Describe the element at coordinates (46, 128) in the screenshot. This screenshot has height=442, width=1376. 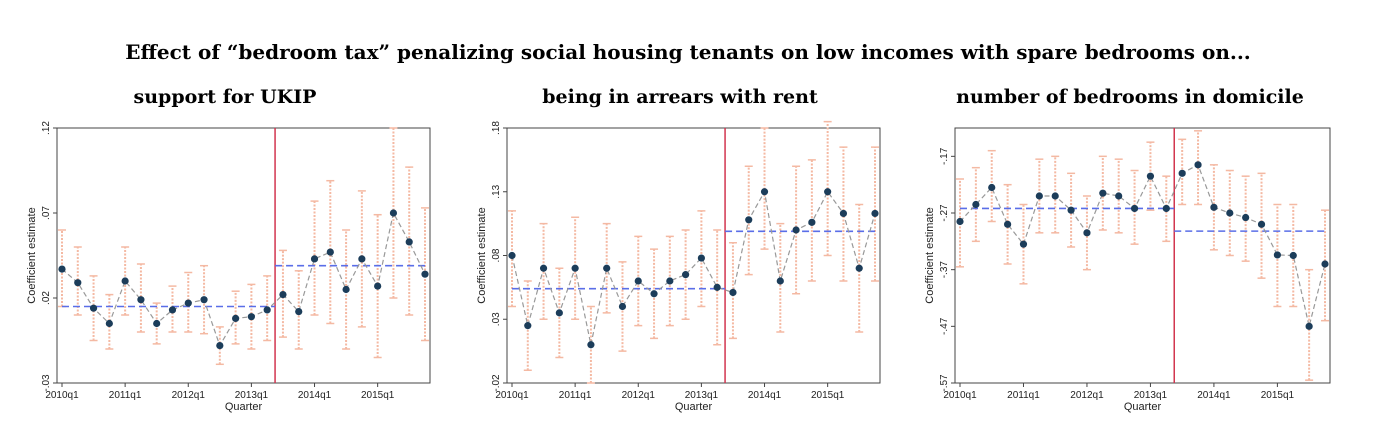
I see `y-tick-label: .12` at that location.